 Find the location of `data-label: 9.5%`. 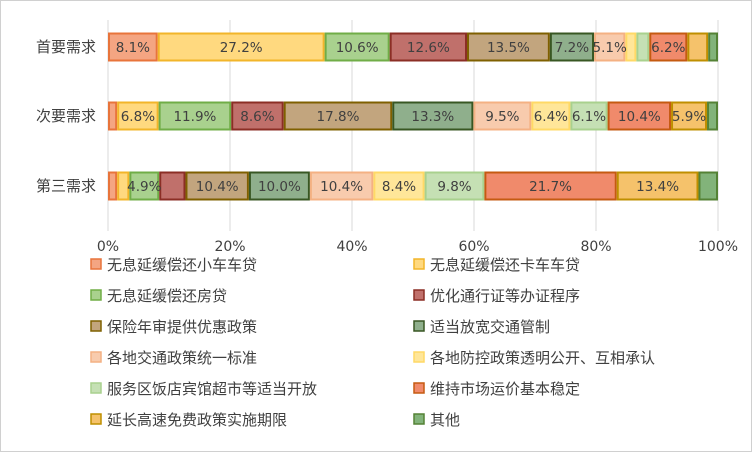

data-label: 9.5% is located at coordinates (502, 117).